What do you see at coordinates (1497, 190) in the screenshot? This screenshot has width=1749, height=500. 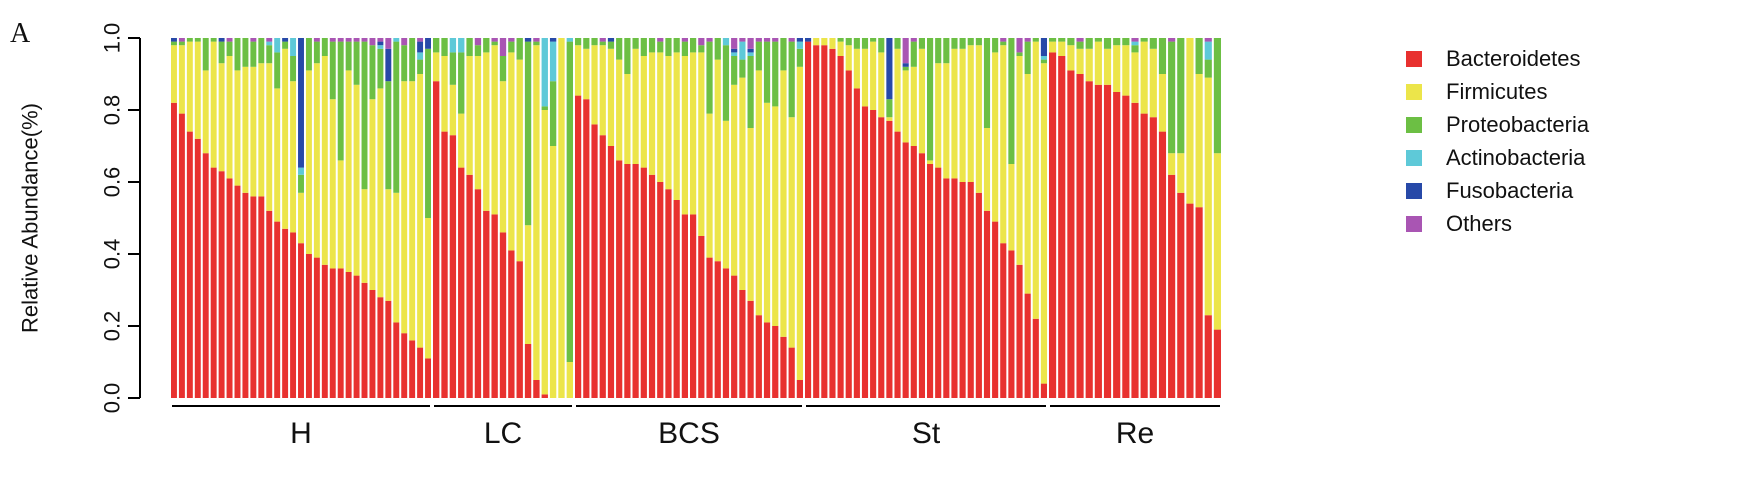 I see `legend-item: Fusobacteria` at bounding box center [1497, 190].